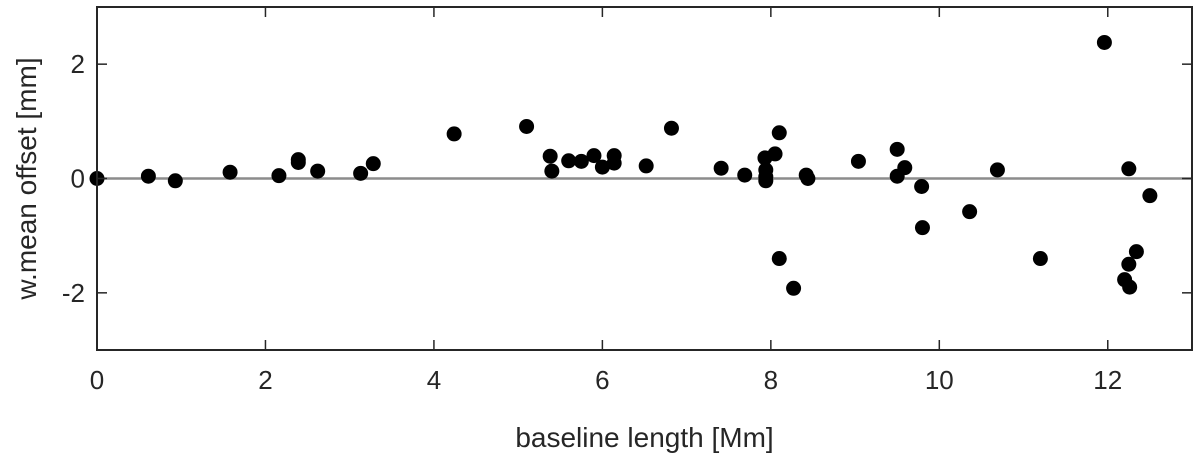 Image resolution: width=1200 pixels, height=463 pixels. I want to click on x-axis-label: baseline length [Mm], so click(644, 437).